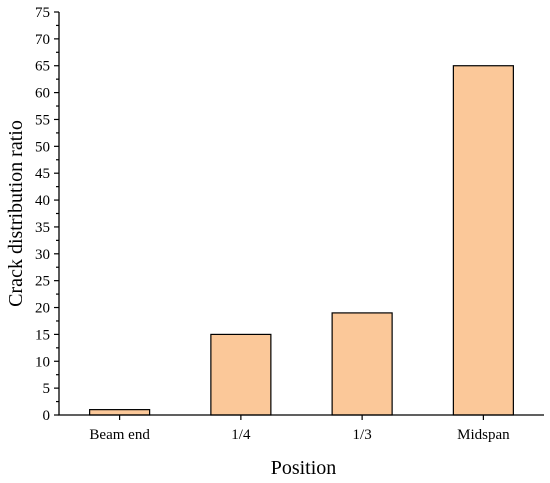 The image size is (550, 483). Describe the element at coordinates (16, 213) in the screenshot. I see `y-axis-title: Crack distribution ratio` at that location.